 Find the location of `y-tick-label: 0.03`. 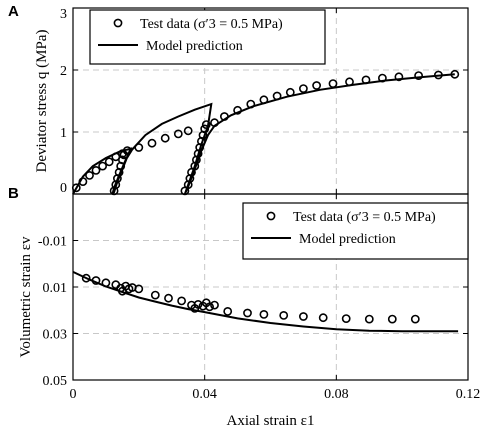

y-tick-label: 0.03 is located at coordinates (55, 335).